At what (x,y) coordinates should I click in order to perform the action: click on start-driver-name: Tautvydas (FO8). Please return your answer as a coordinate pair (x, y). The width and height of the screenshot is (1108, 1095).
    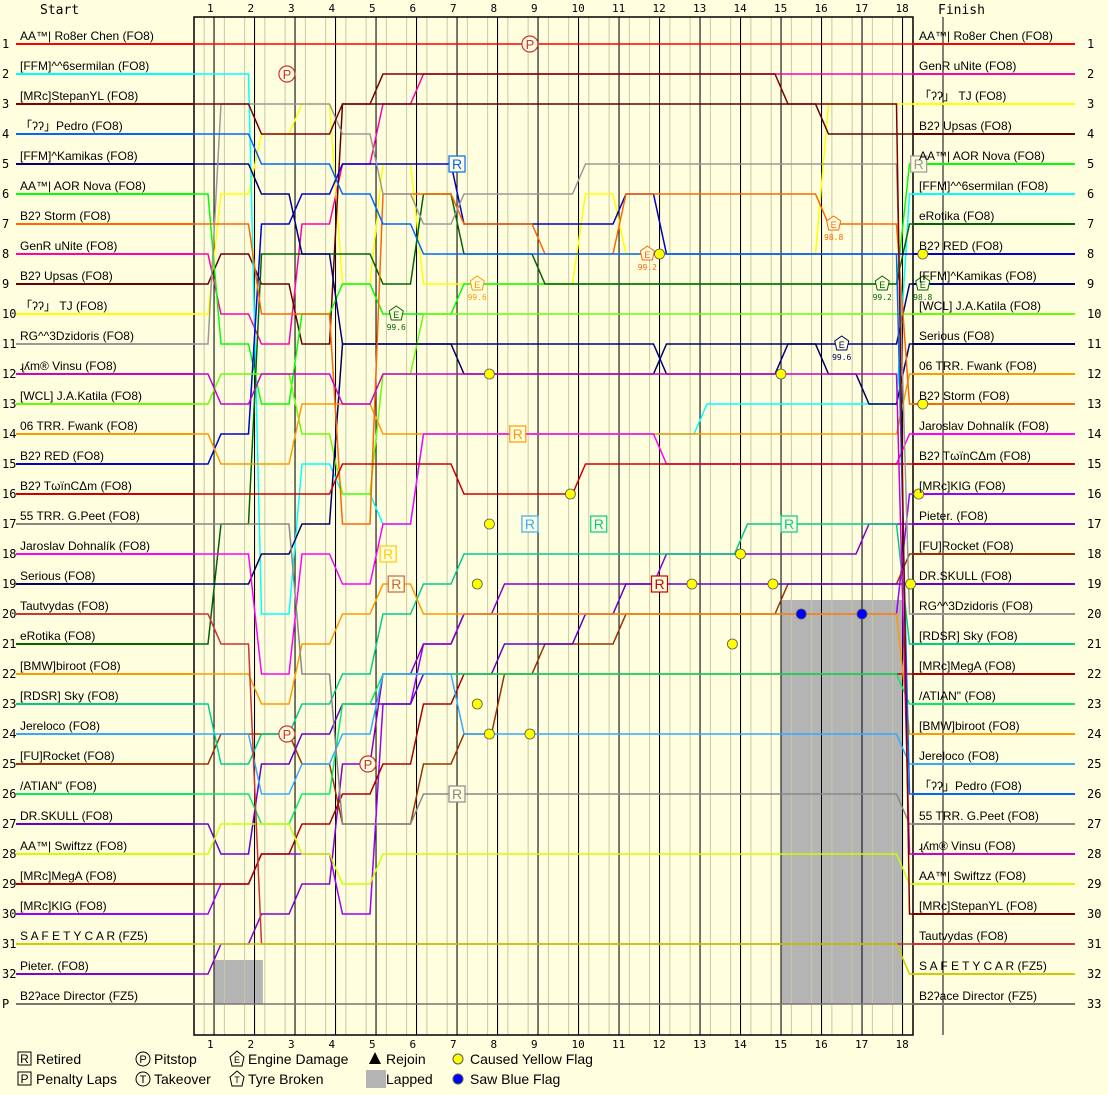
    Looking at the image, I should click on (64, 606).